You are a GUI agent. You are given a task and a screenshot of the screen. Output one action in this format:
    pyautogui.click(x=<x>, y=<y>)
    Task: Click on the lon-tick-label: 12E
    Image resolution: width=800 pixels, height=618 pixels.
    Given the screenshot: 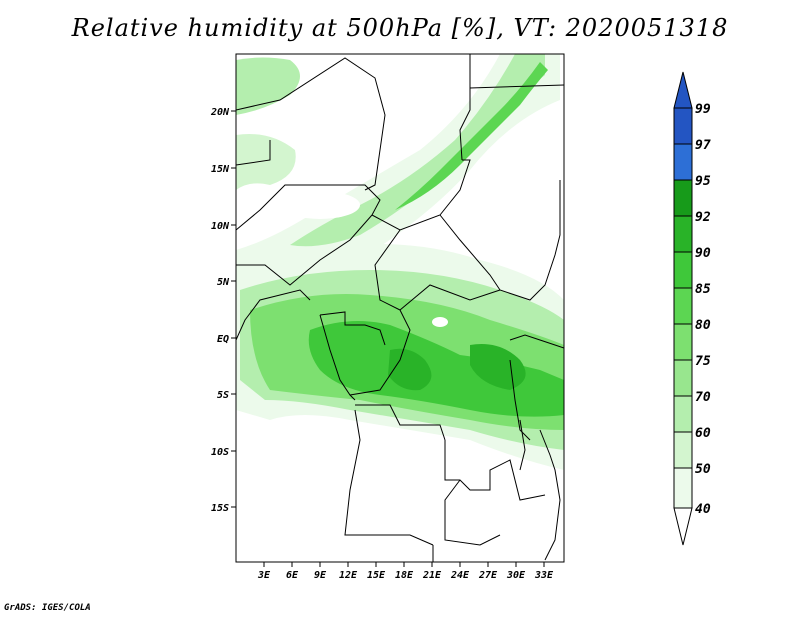 What is the action you would take?
    pyautogui.click(x=348, y=575)
    